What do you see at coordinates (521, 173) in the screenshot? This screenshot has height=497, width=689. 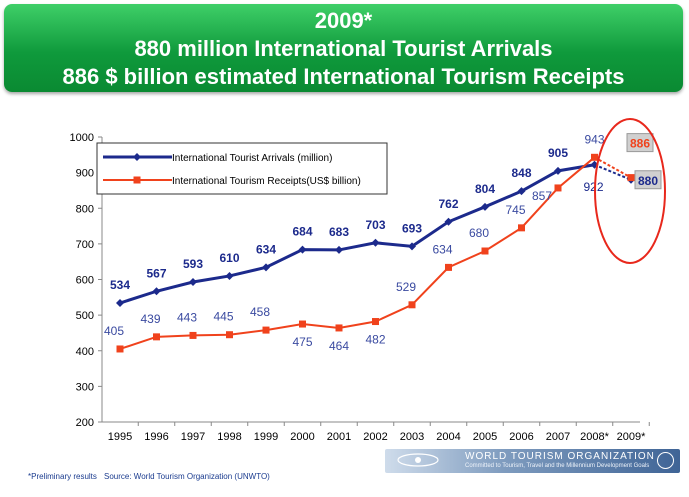 I see `arrivals-data-label: 848` at bounding box center [521, 173].